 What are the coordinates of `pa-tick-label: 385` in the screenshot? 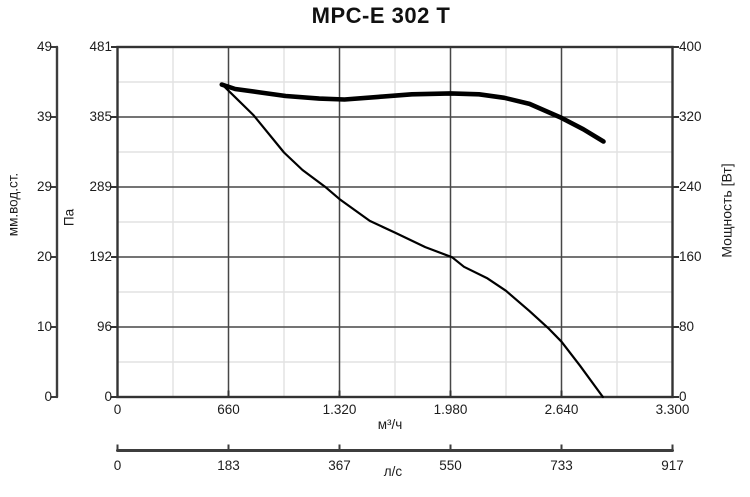 It's located at (100, 116).